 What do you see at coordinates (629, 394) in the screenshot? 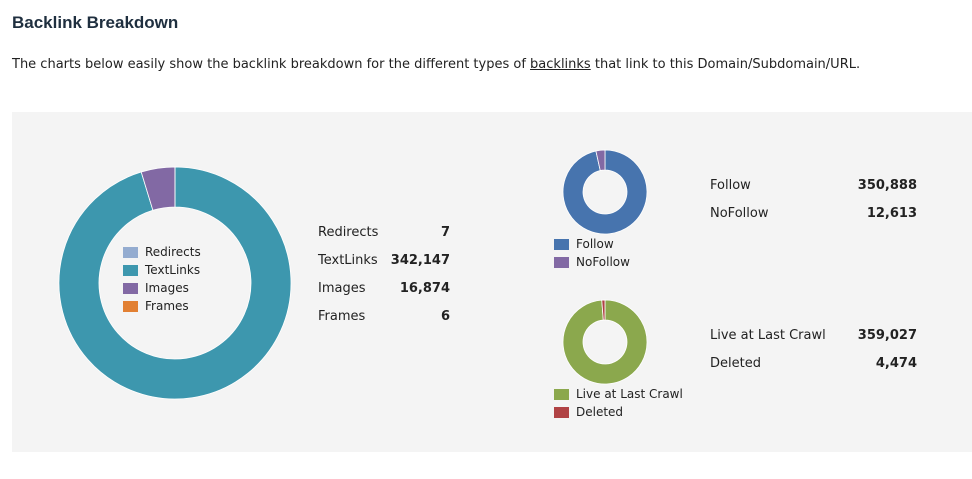
I see `legend-label: Live at Last Crawl` at bounding box center [629, 394].